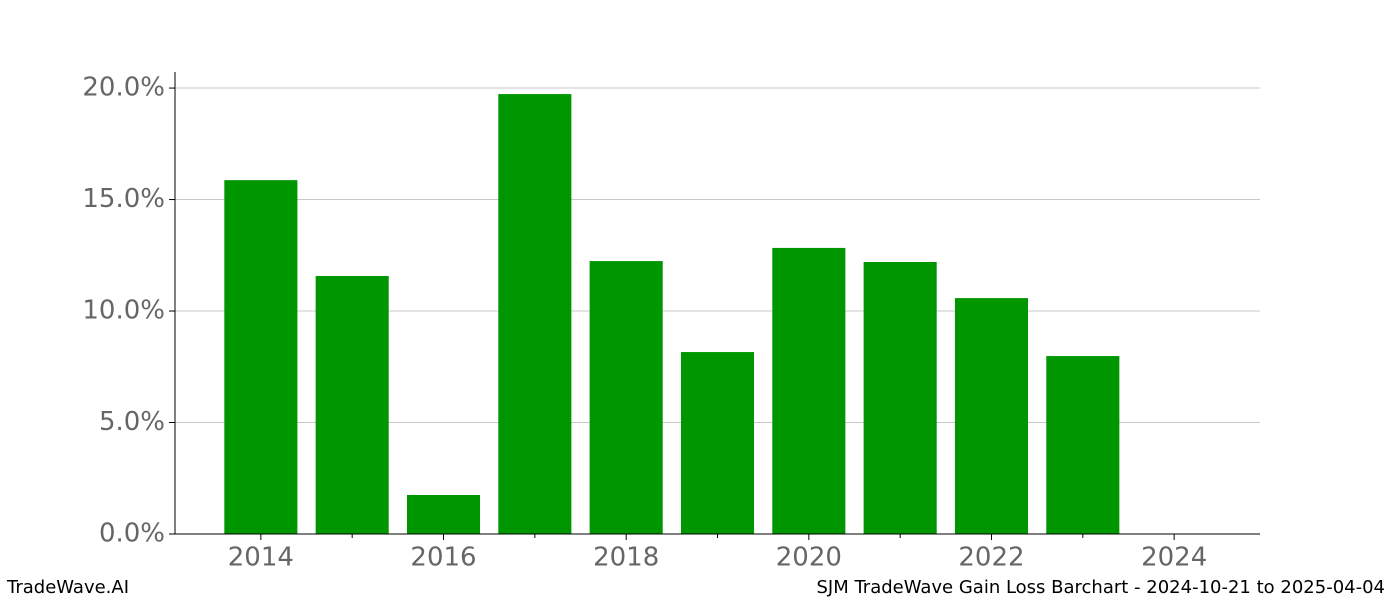 The width and height of the screenshot is (1400, 600). Describe the element at coordinates (809, 558) in the screenshot. I see `x-tick-label: 2020` at that location.